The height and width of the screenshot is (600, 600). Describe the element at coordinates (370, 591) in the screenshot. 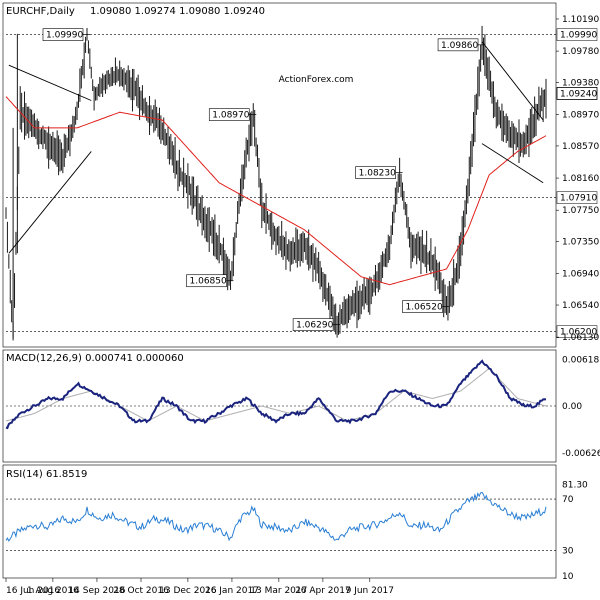

I see `x-tick-label: 9 Jun 2017` at that location.